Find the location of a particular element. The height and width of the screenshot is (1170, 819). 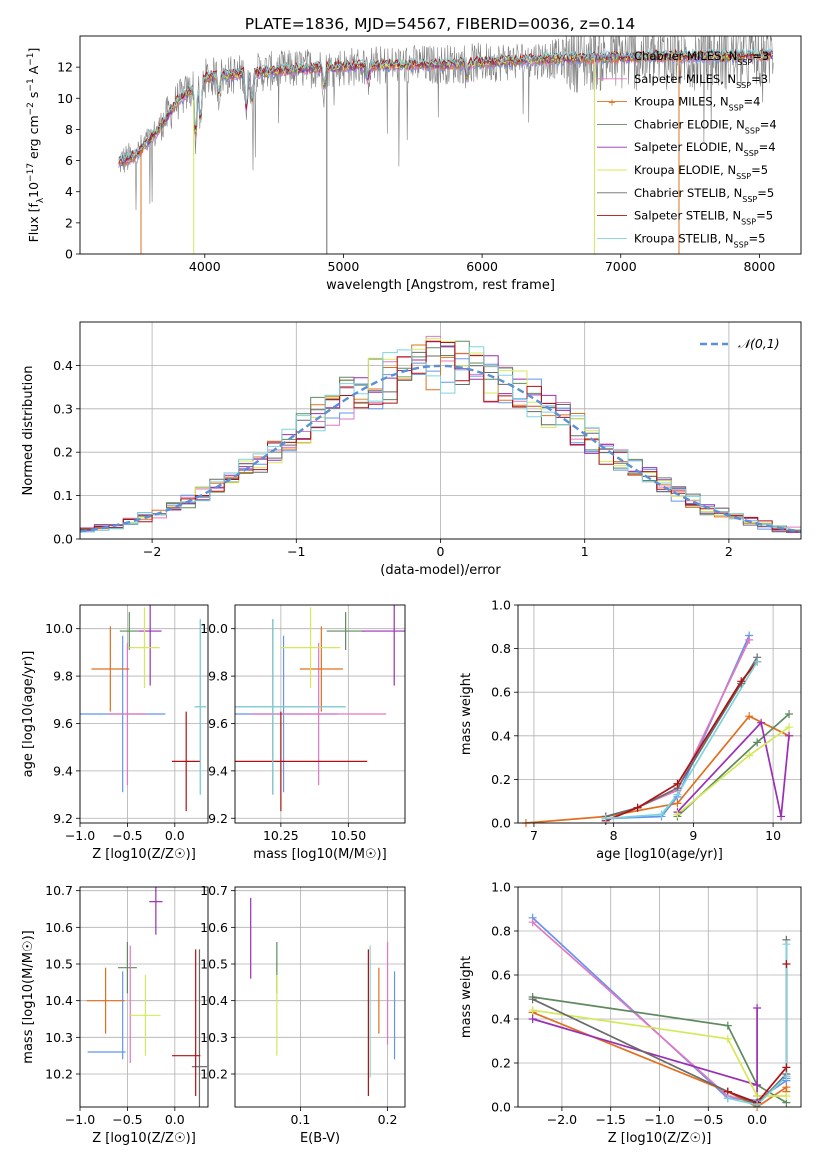

legend-entry: Chabrier STELIB, NSSP=5 is located at coordinates (704, 195).